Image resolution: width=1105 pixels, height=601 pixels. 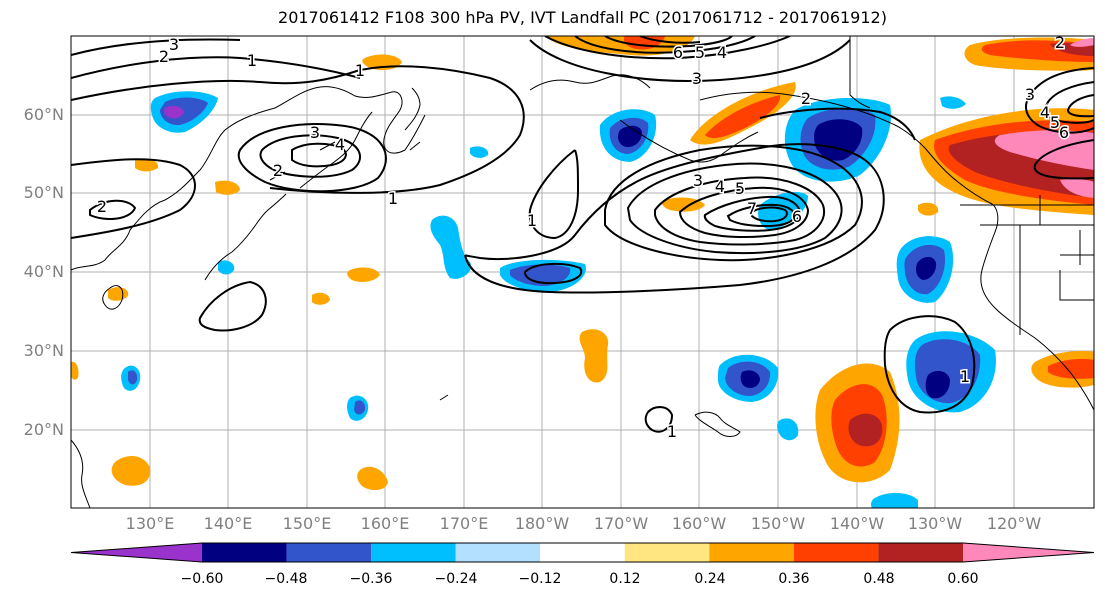 What do you see at coordinates (625, 579) in the screenshot?
I see `colorbar-tick-label: 0.12` at bounding box center [625, 579].